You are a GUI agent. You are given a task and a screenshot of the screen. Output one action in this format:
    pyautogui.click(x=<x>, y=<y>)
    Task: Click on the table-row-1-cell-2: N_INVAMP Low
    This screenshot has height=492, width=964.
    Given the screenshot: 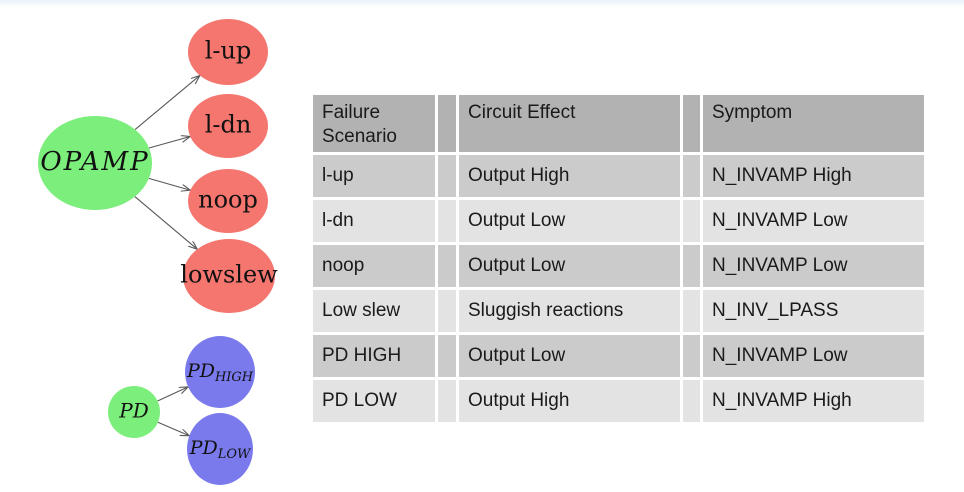 What is the action you would take?
    pyautogui.click(x=813, y=221)
    